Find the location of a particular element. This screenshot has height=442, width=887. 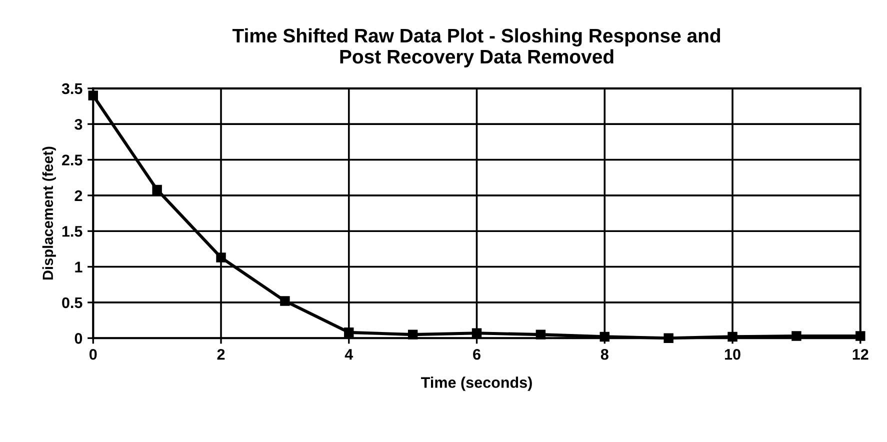

x-tick-label: 10 is located at coordinates (732, 354).